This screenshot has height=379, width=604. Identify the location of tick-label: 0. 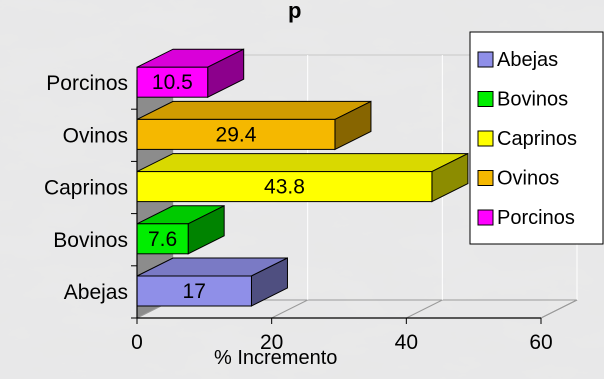
(137, 342).